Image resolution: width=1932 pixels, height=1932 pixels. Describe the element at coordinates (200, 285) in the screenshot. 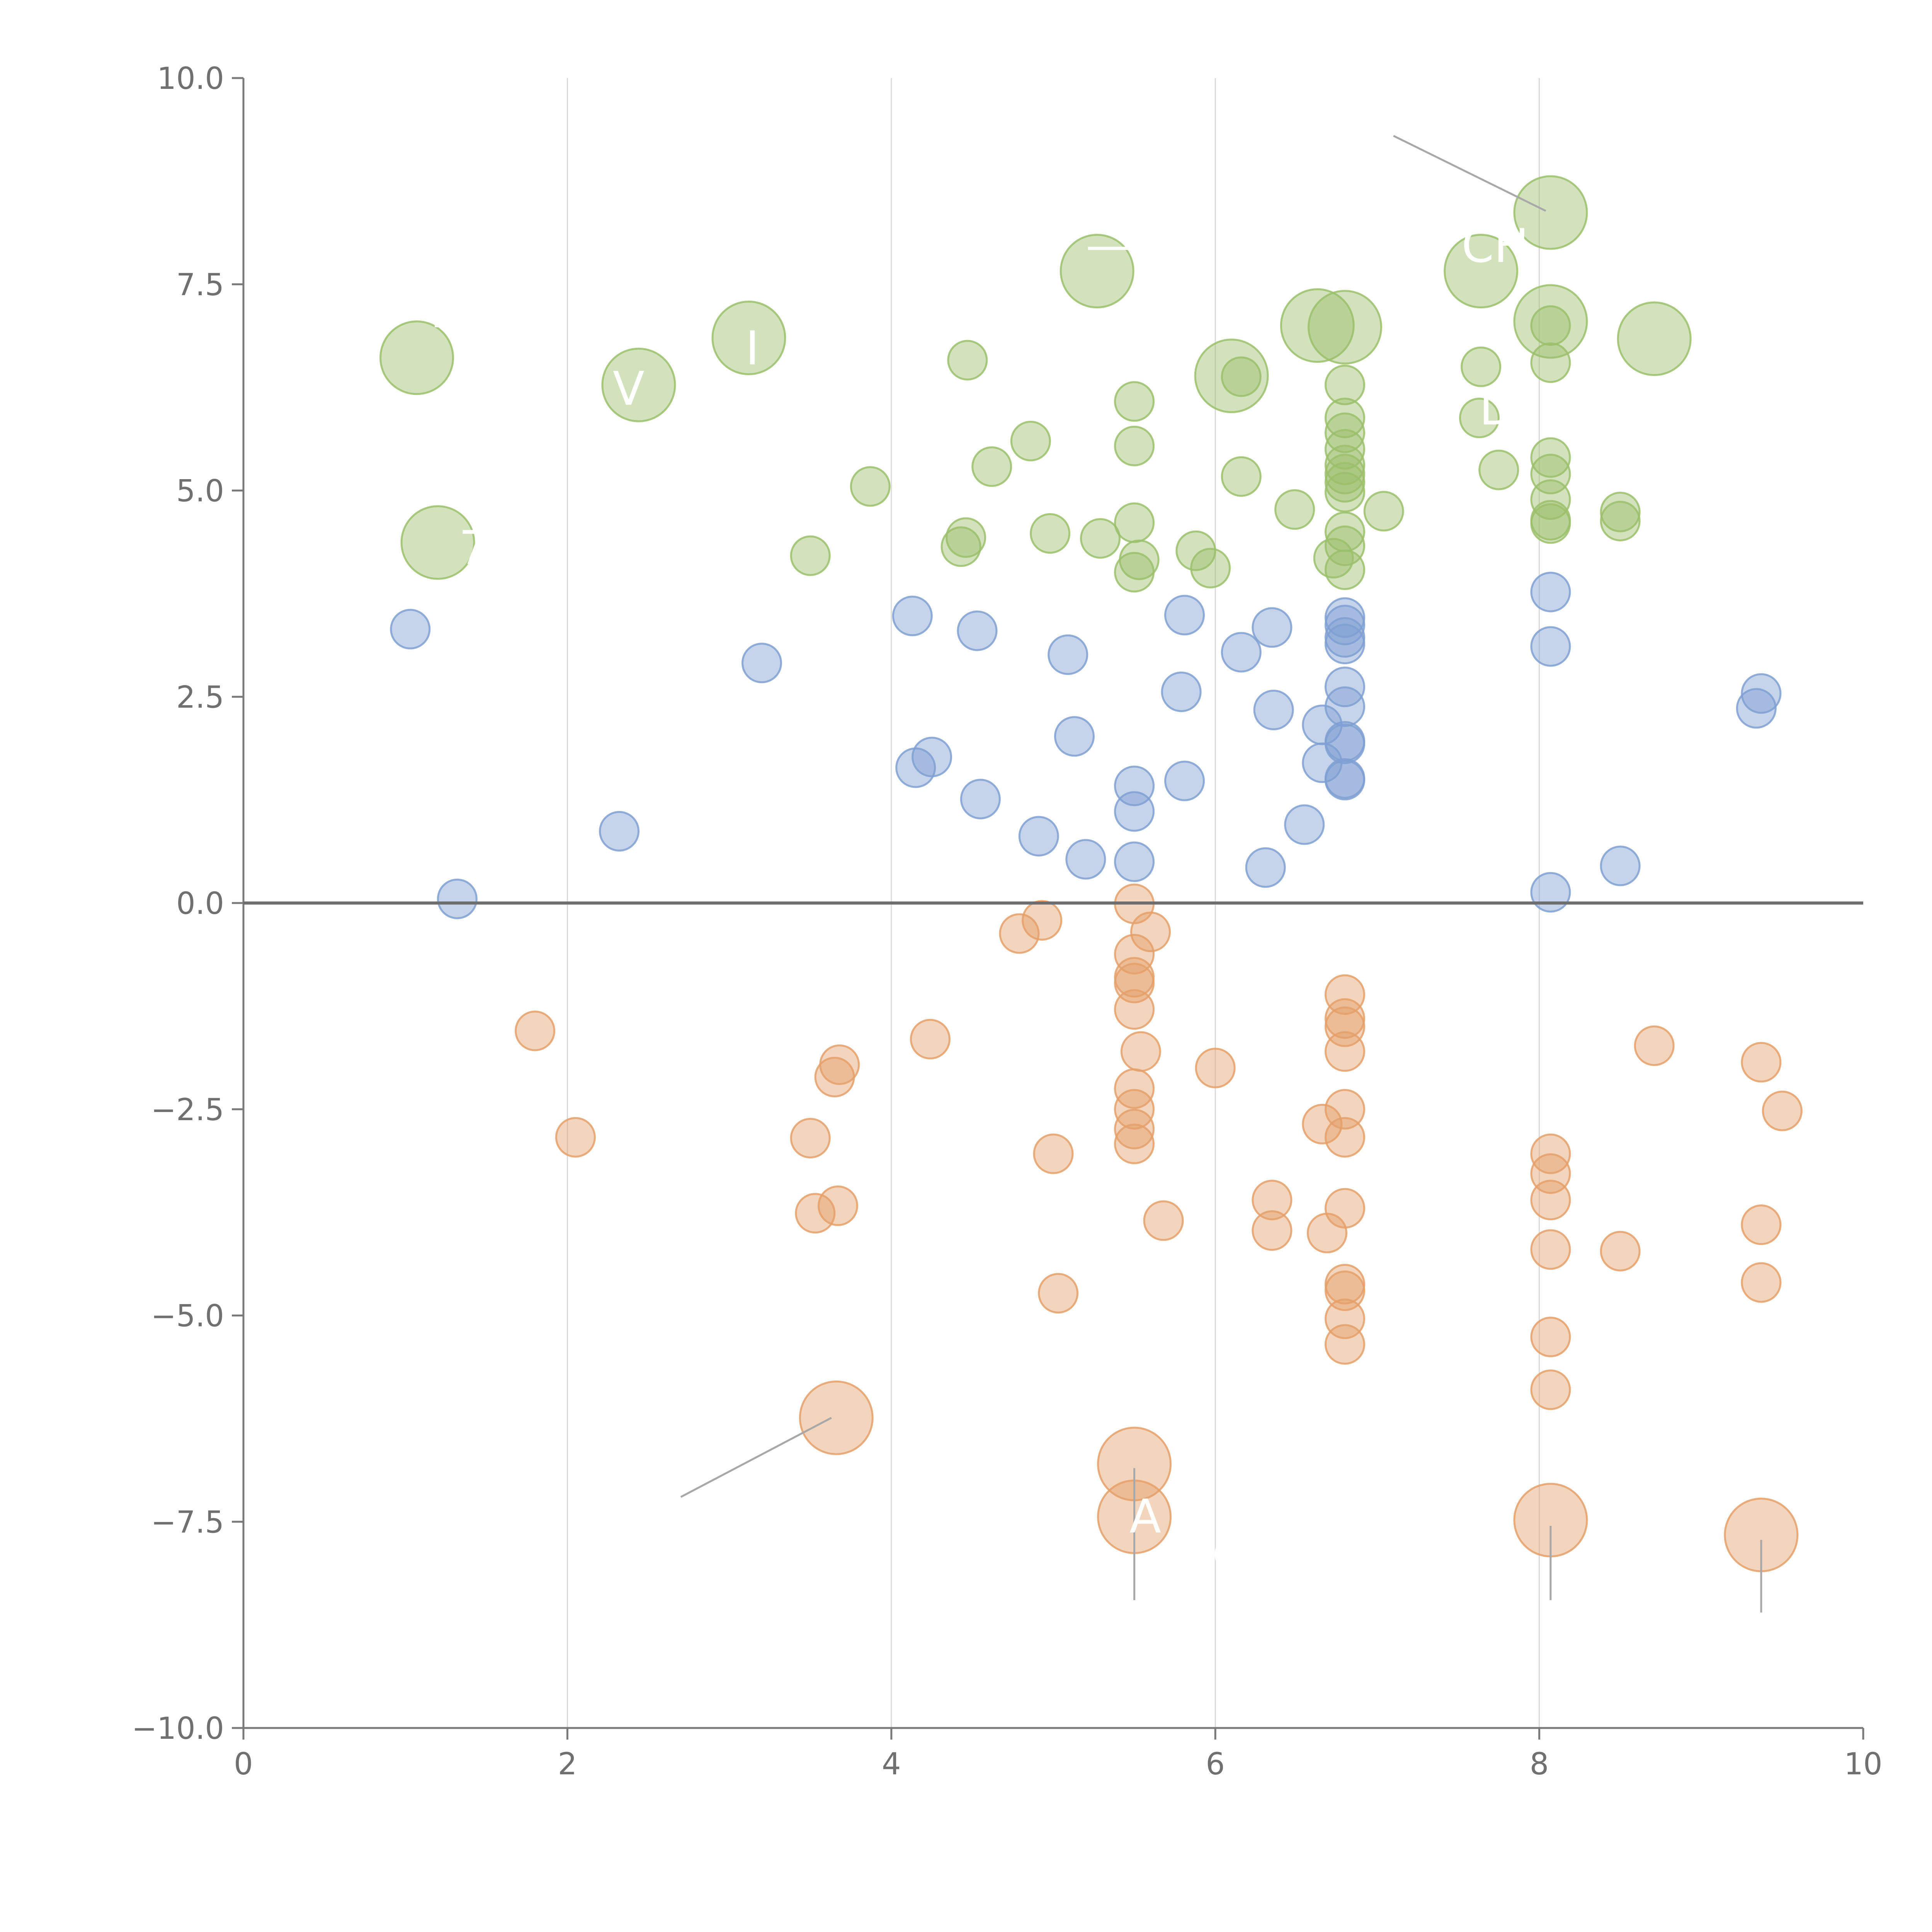

I see `y-tick-label: 7.5` at that location.